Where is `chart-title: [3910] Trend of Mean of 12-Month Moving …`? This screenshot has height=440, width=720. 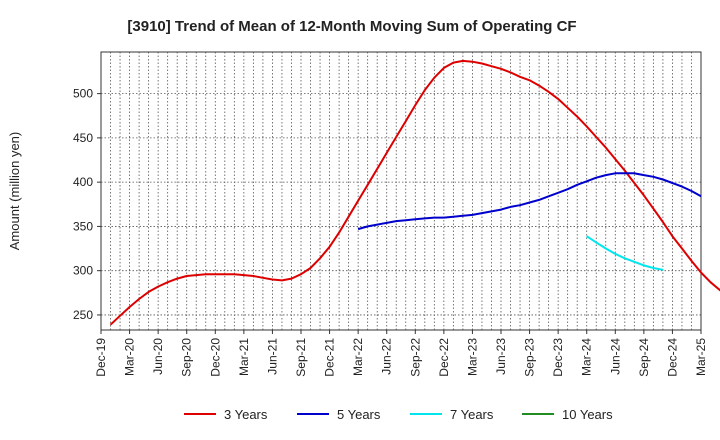 chart-title: [3910] Trend of Mean of 12-Month Moving … is located at coordinates (351, 26).